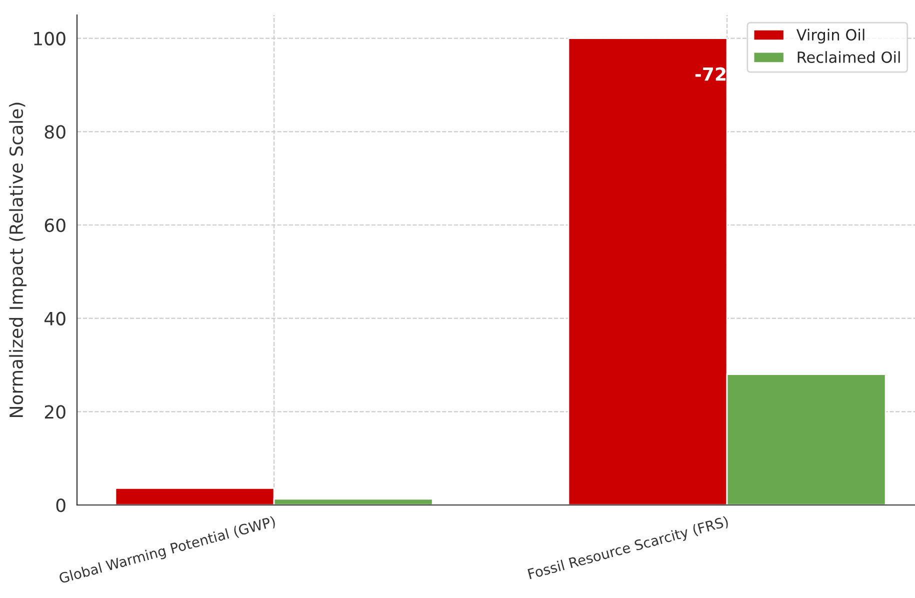  I want to click on legend-label: Virgin Oil, so click(830, 36).